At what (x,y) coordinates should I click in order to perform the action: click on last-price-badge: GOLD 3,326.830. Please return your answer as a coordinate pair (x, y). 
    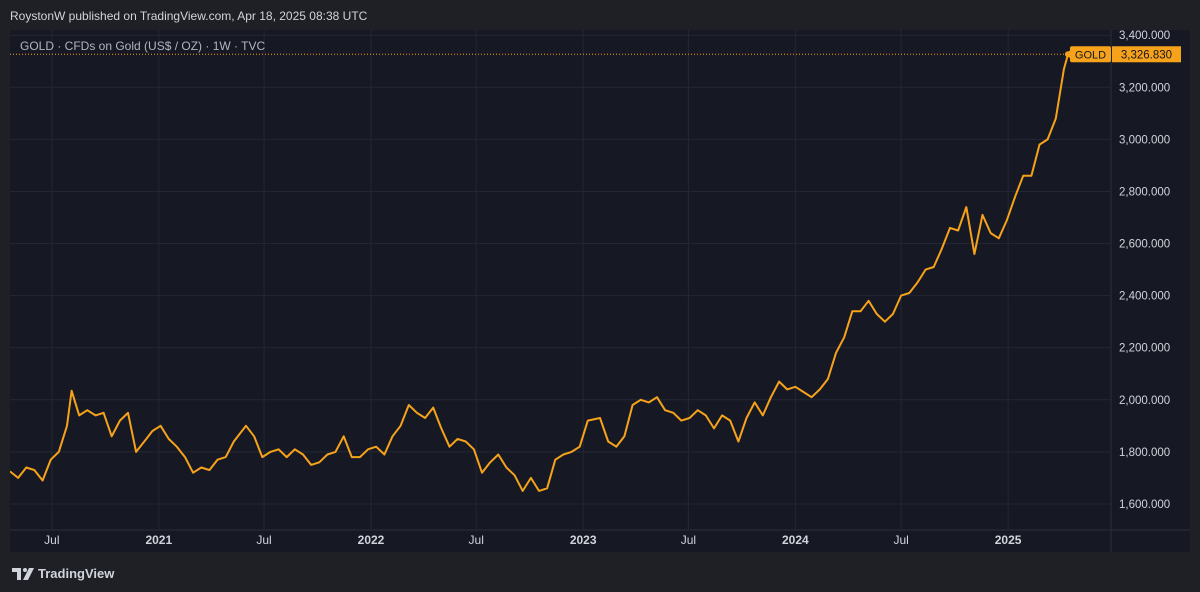
    Looking at the image, I should click on (1123, 54).